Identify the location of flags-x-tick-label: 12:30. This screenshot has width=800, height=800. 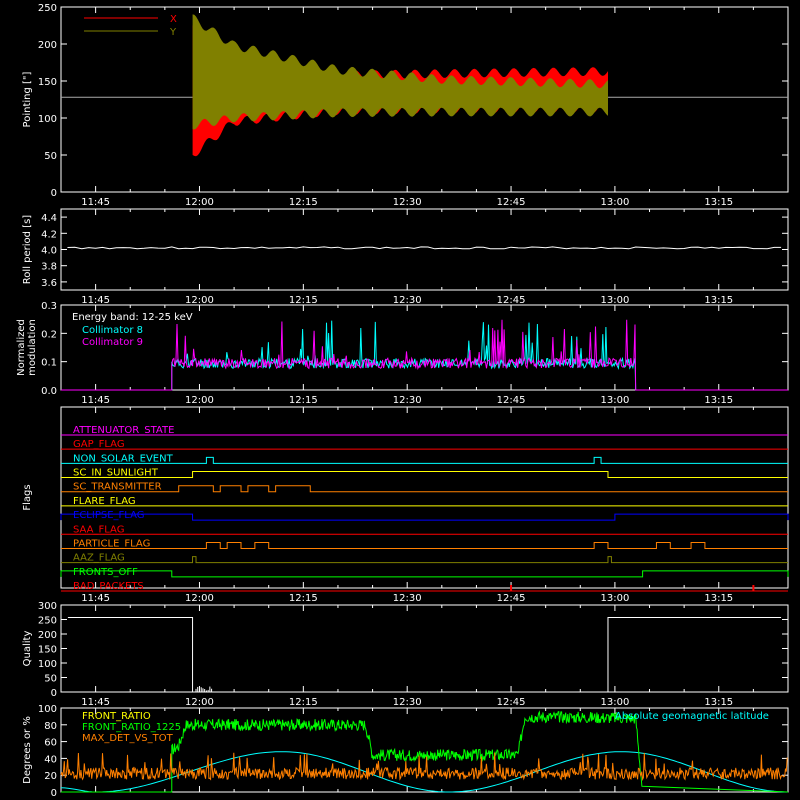
(407, 598).